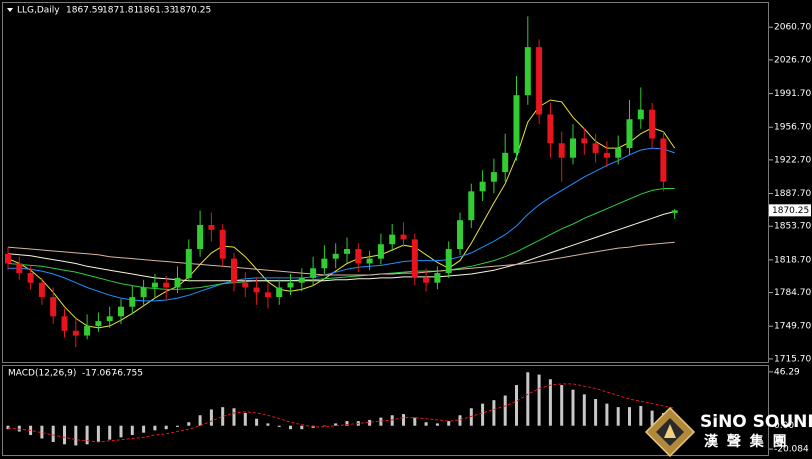 The height and width of the screenshot is (459, 812). Describe the element at coordinates (792, 94) in the screenshot. I see `y-tick-label: 1991.70` at that location.